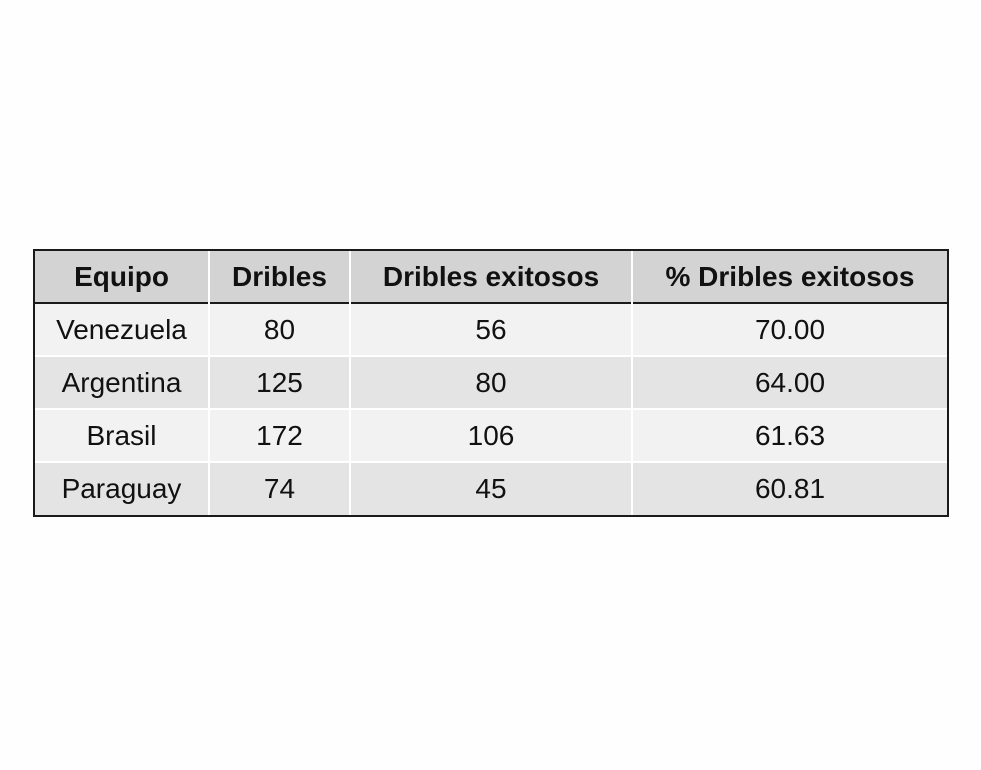  Describe the element at coordinates (121, 435) in the screenshot. I see `cell-equipo: Brasil` at that location.